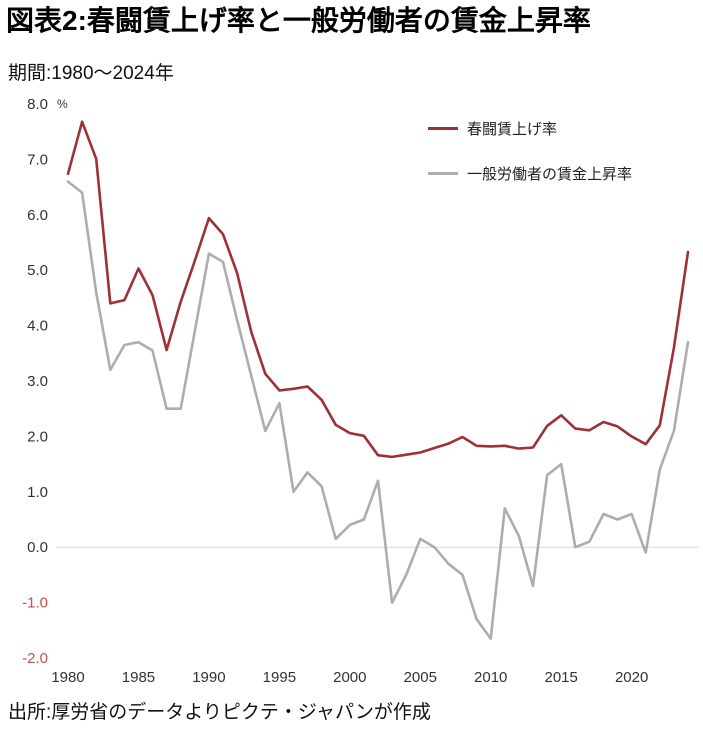 Image resolution: width=703 pixels, height=730 pixels. I want to click on legend-label-general-workers: 一般労働者の賃金上昇率, so click(550, 174).